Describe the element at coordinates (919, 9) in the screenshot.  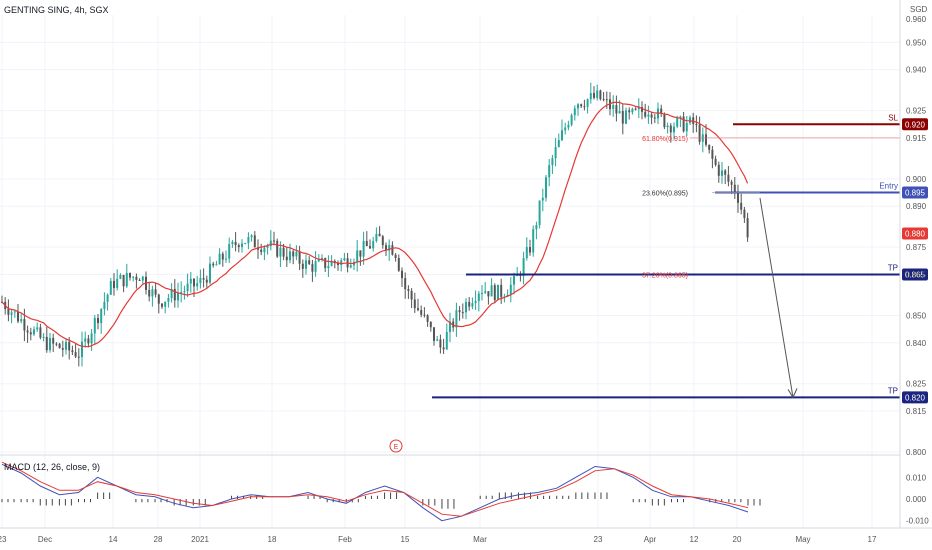
I see `currency-label: SGD` at that location.